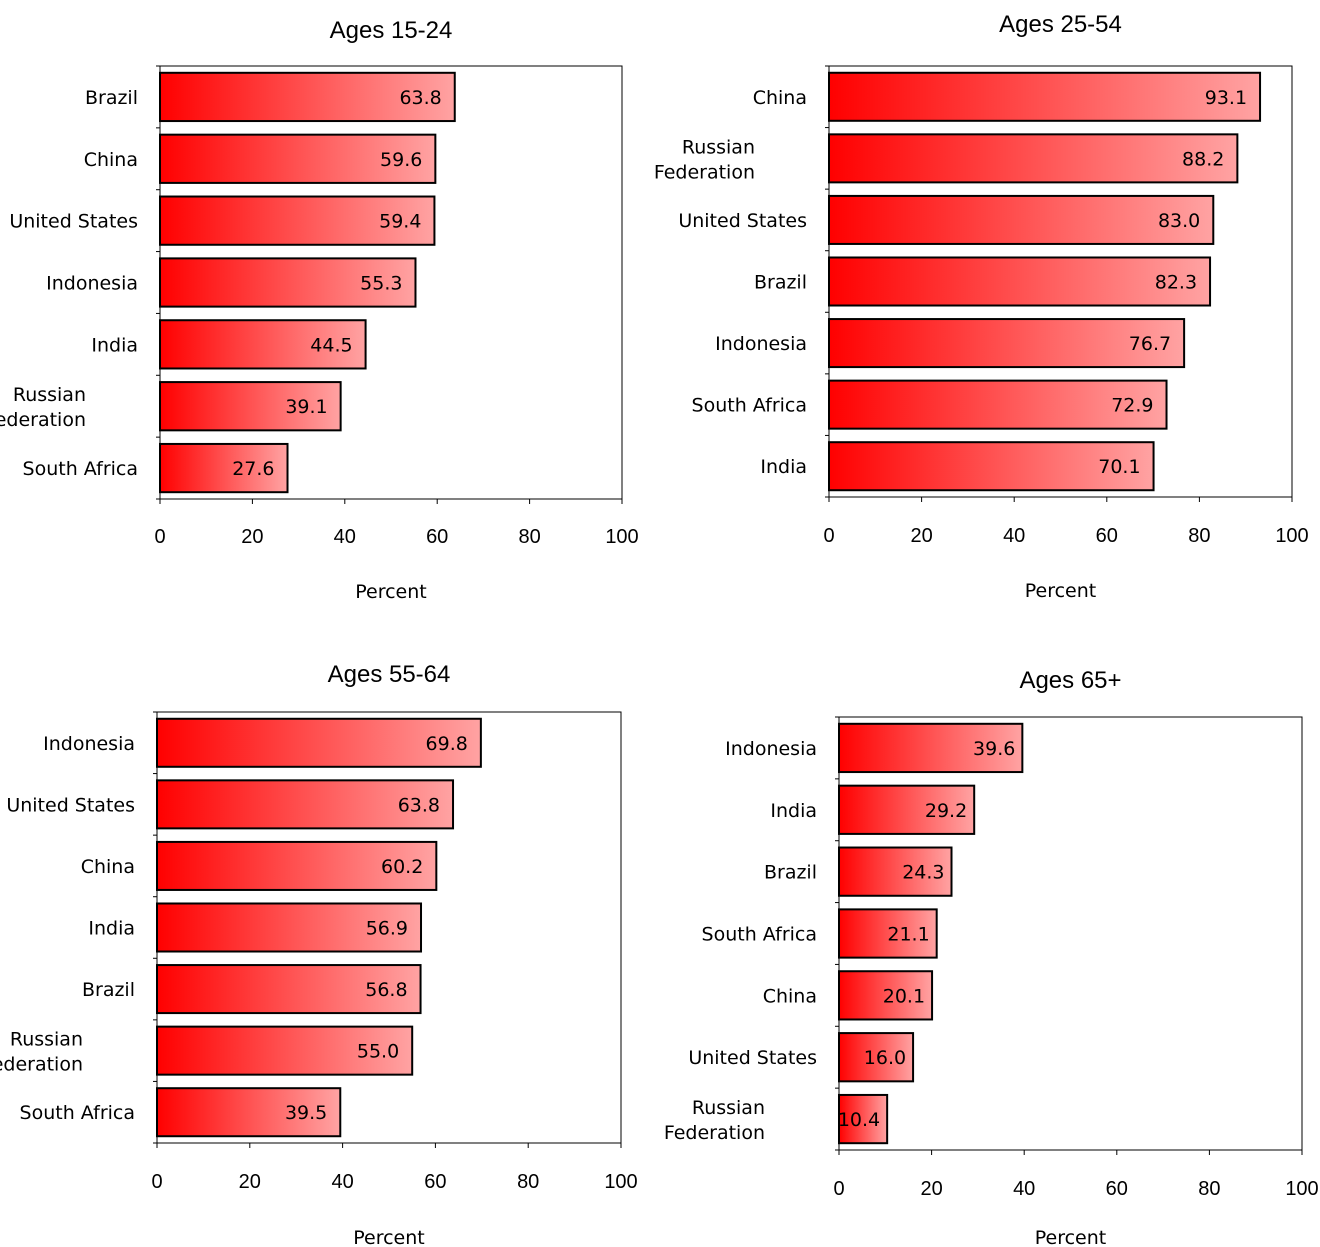 The image size is (1320, 1247). Describe the element at coordinates (391, 30) in the screenshot. I see `chart-title: Ages 15-24` at that location.